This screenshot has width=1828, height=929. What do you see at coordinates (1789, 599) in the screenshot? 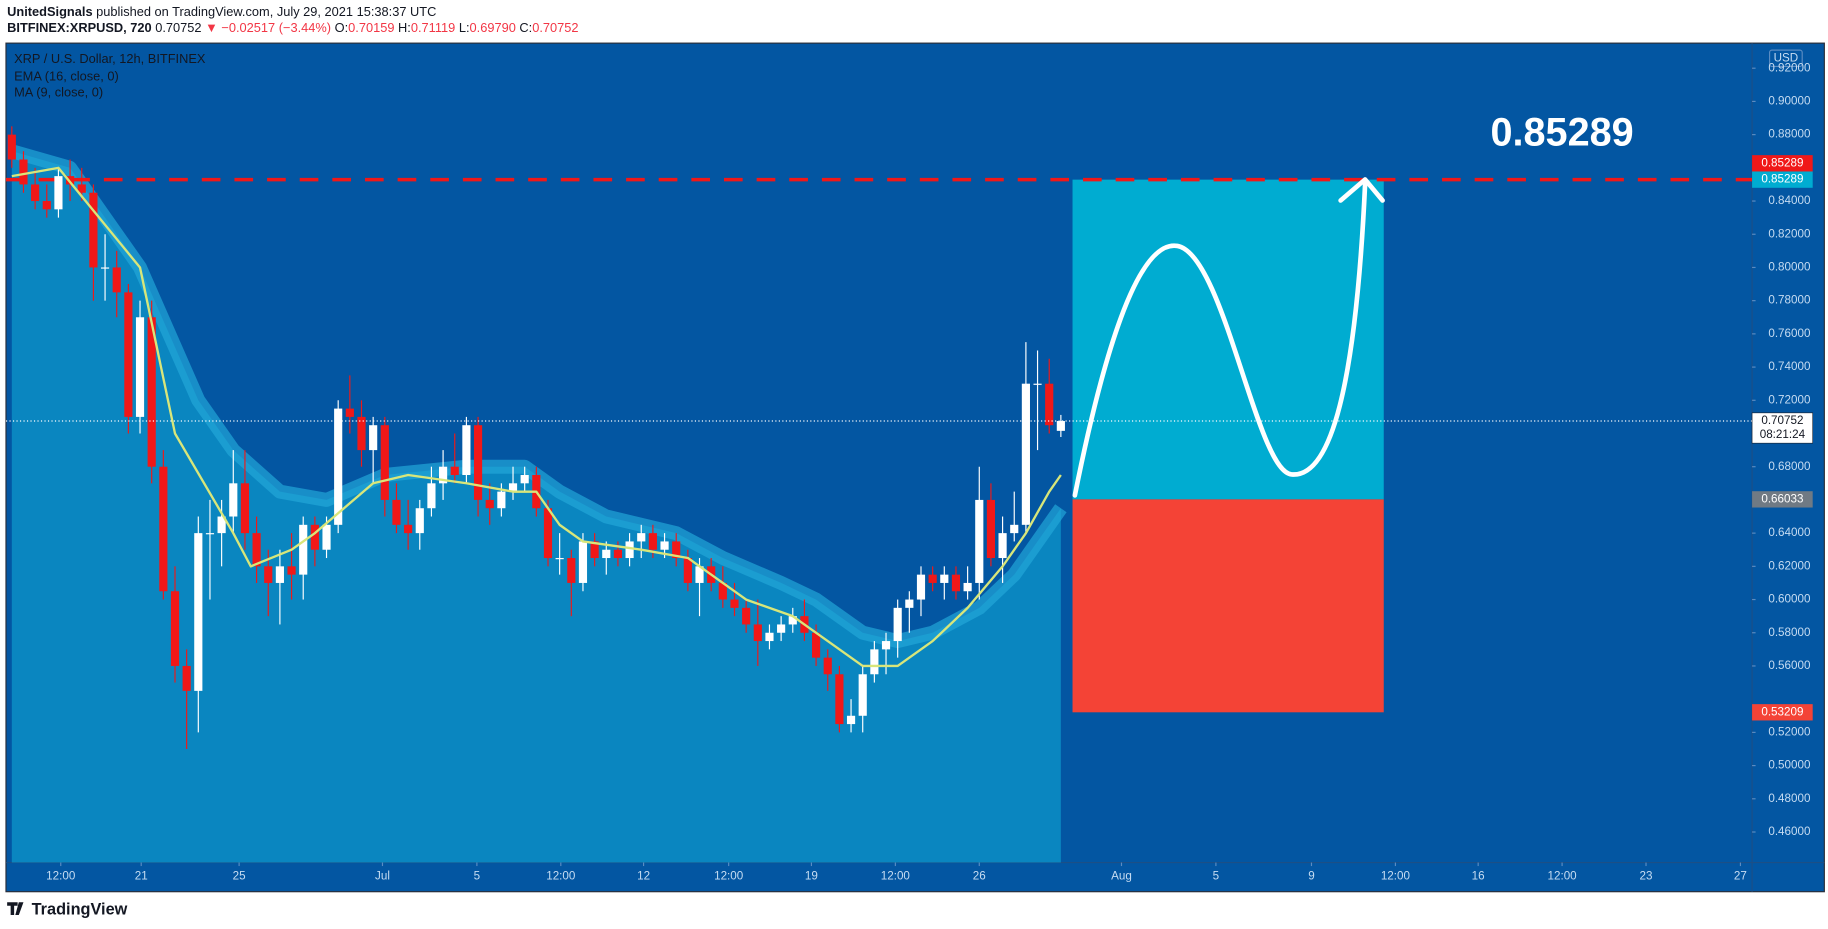
I see `y-tick-label: 0.60000` at bounding box center [1789, 599].